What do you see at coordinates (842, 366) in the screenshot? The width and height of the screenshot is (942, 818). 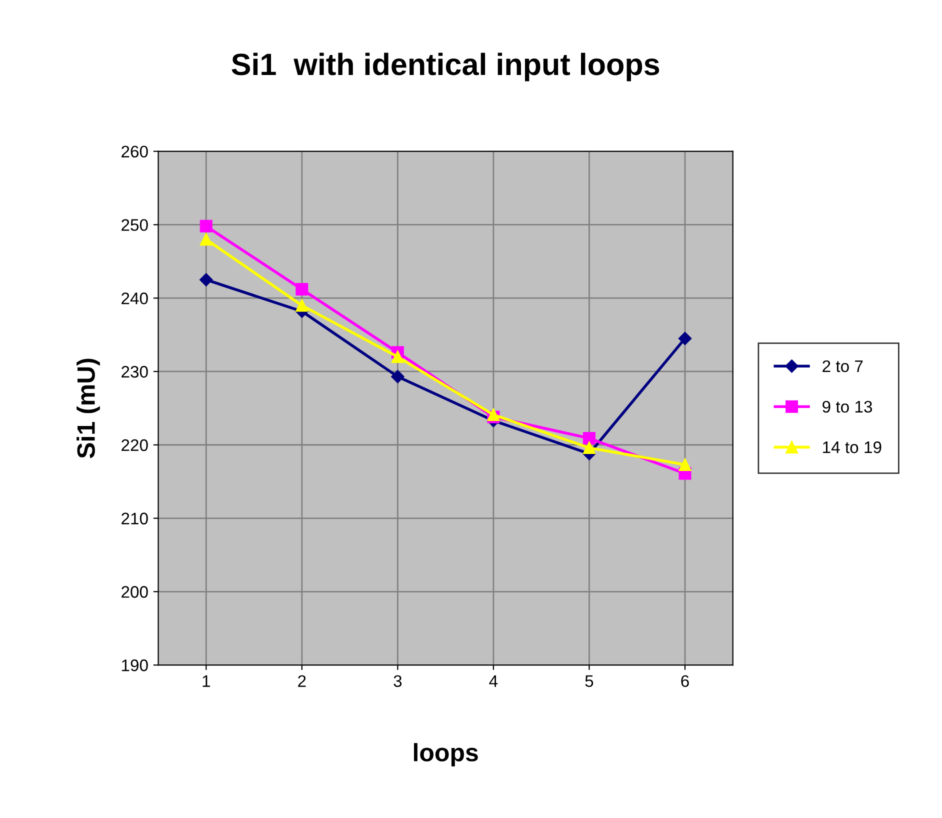 I see `legend-label: 2 to 7` at bounding box center [842, 366].